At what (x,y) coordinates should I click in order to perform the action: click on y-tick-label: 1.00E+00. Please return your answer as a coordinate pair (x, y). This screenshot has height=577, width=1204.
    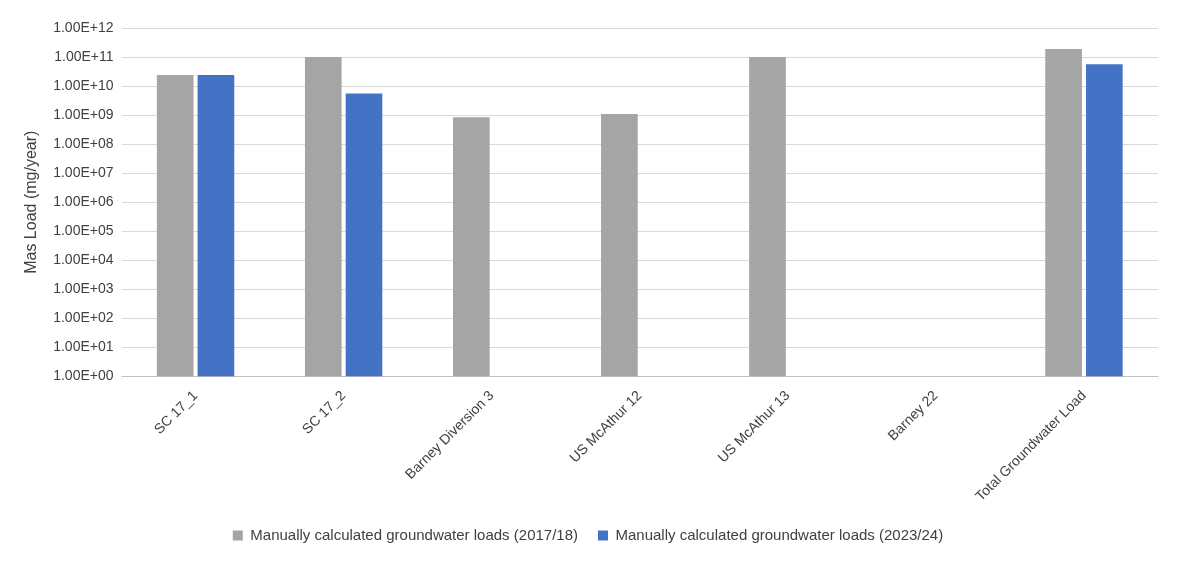
    Looking at the image, I should click on (83, 375).